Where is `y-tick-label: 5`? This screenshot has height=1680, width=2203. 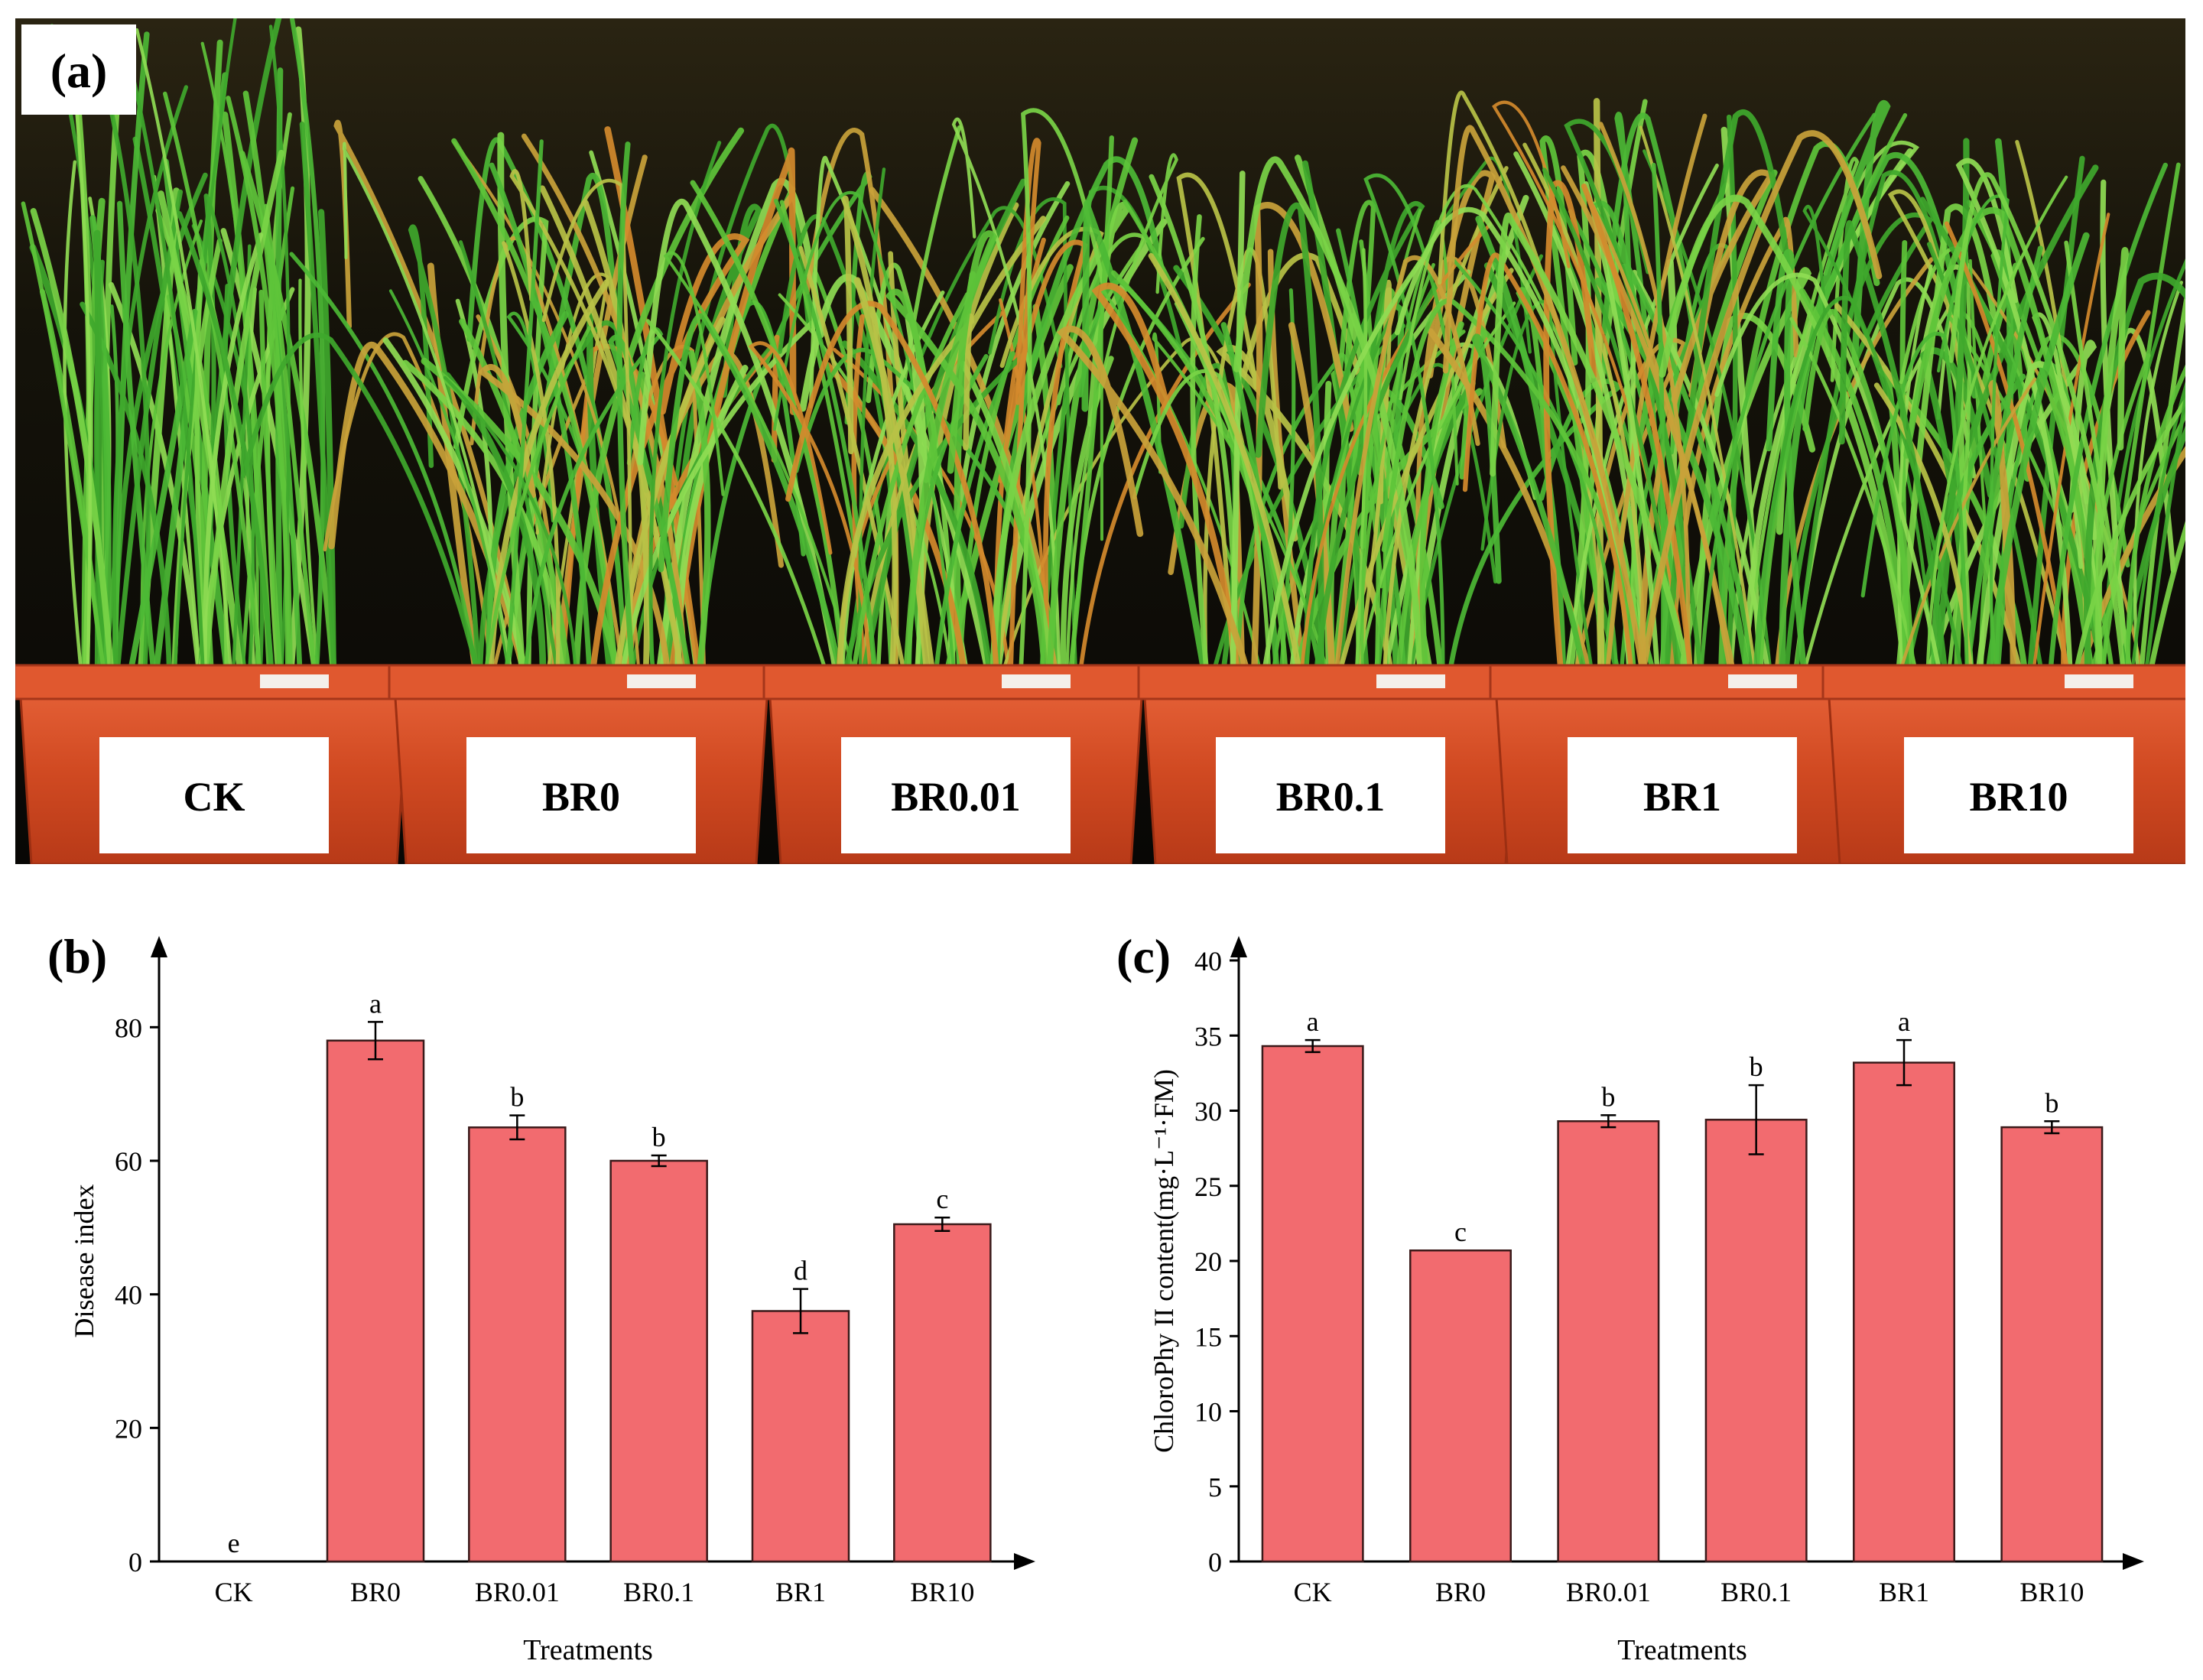 y-tick-label: 5 is located at coordinates (1215, 1487).